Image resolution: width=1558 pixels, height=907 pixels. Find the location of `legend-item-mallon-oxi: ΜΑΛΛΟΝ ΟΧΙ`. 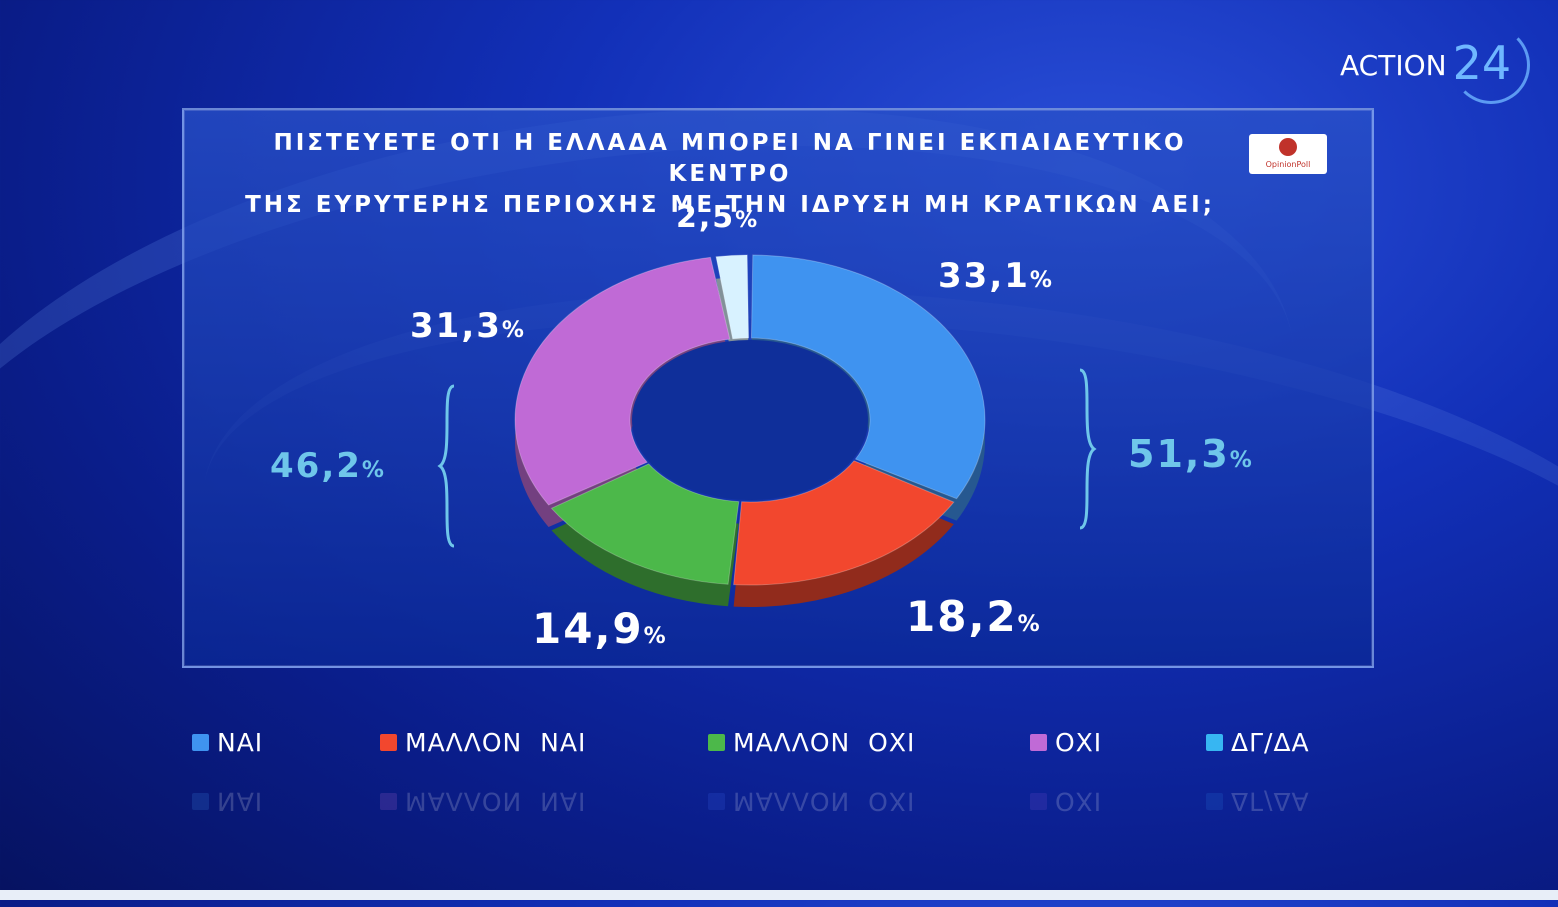

legend-item-mallon-oxi: ΜΑΛΛΟΝ ΟΧΙ is located at coordinates (811, 742).